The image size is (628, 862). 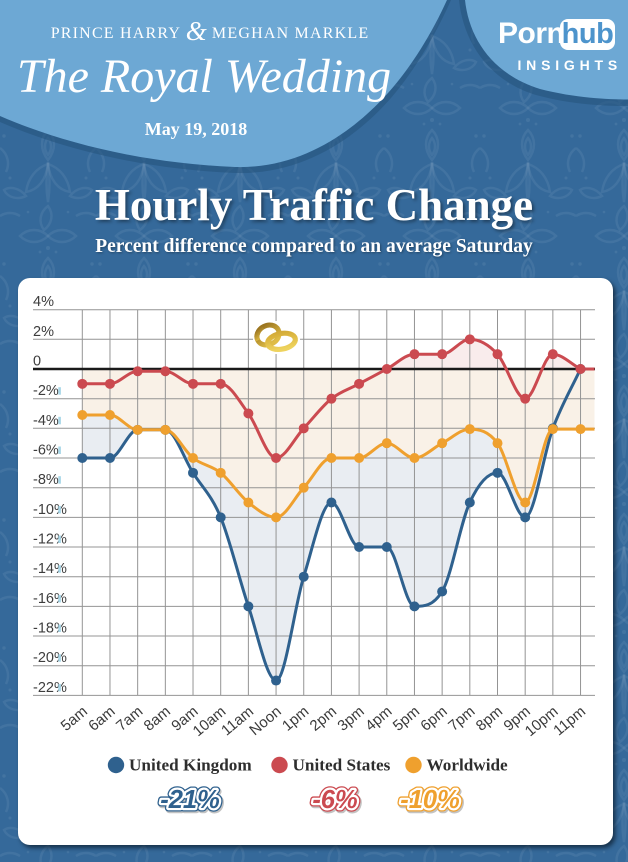 I want to click on svg-text: -2%, so click(x=46, y=391).